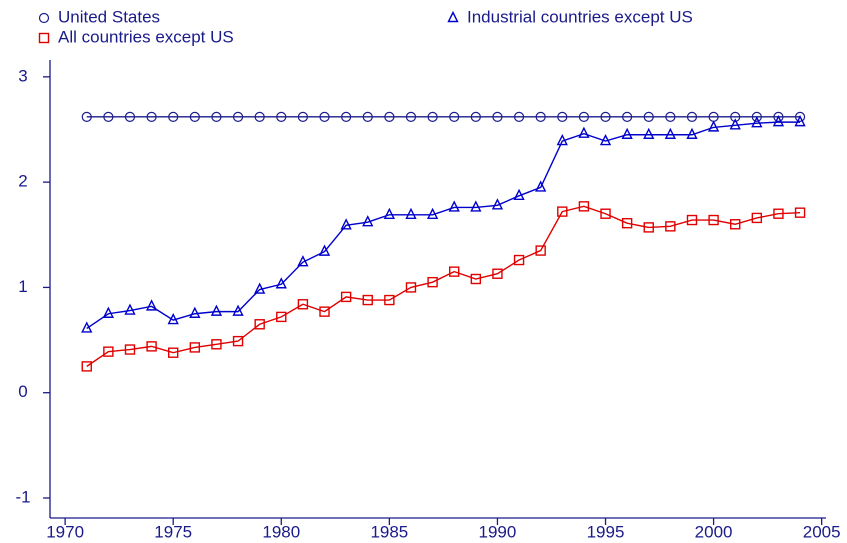 Image resolution: width=847 pixels, height=543 pixels. Describe the element at coordinates (22, 75) in the screenshot. I see `y-tick-label: 3` at that location.